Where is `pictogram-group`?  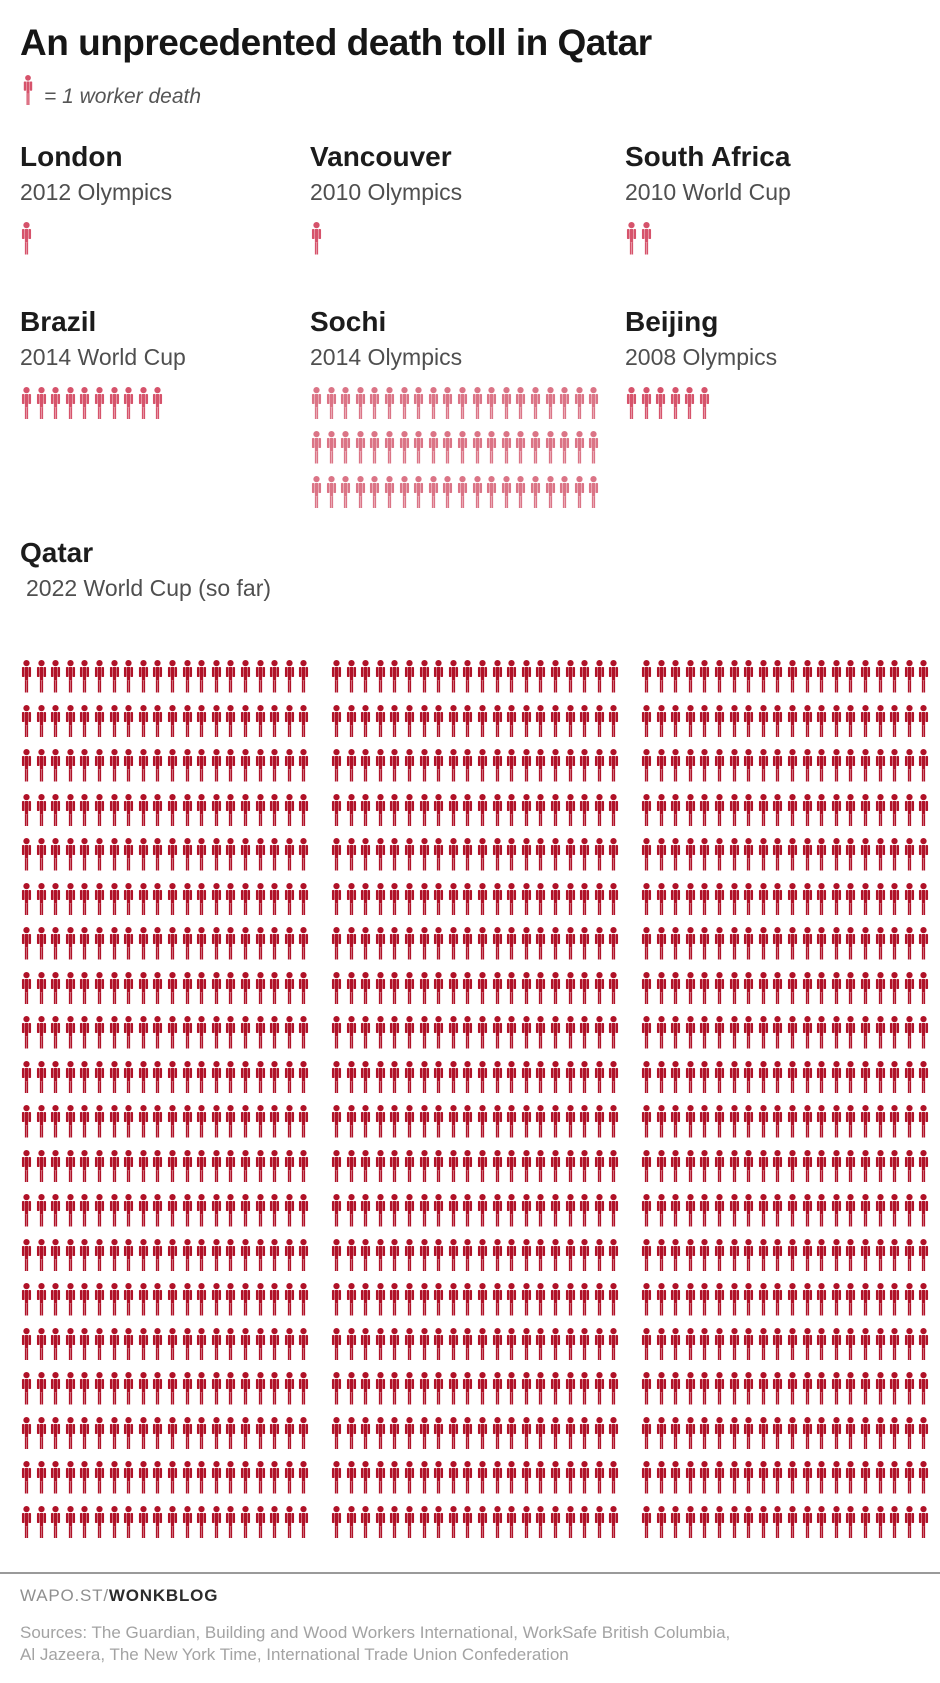
pictogram-group is located at coordinates (786, 1210).